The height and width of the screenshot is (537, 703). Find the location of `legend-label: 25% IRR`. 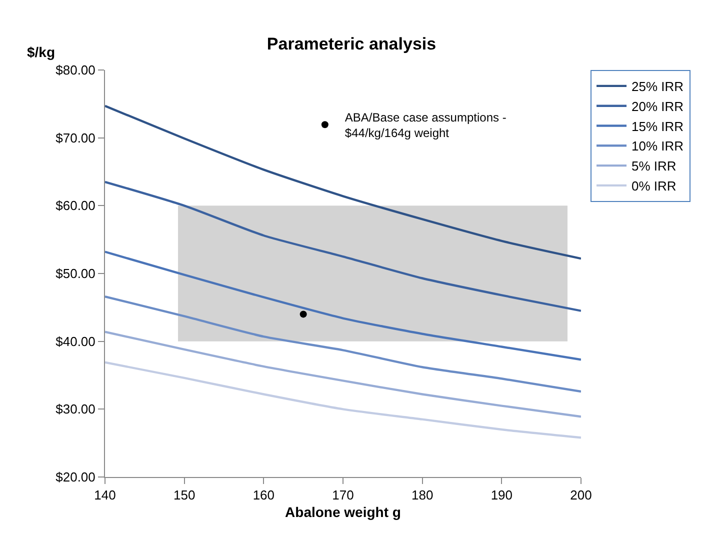

legend-label: 25% IRR is located at coordinates (658, 86).